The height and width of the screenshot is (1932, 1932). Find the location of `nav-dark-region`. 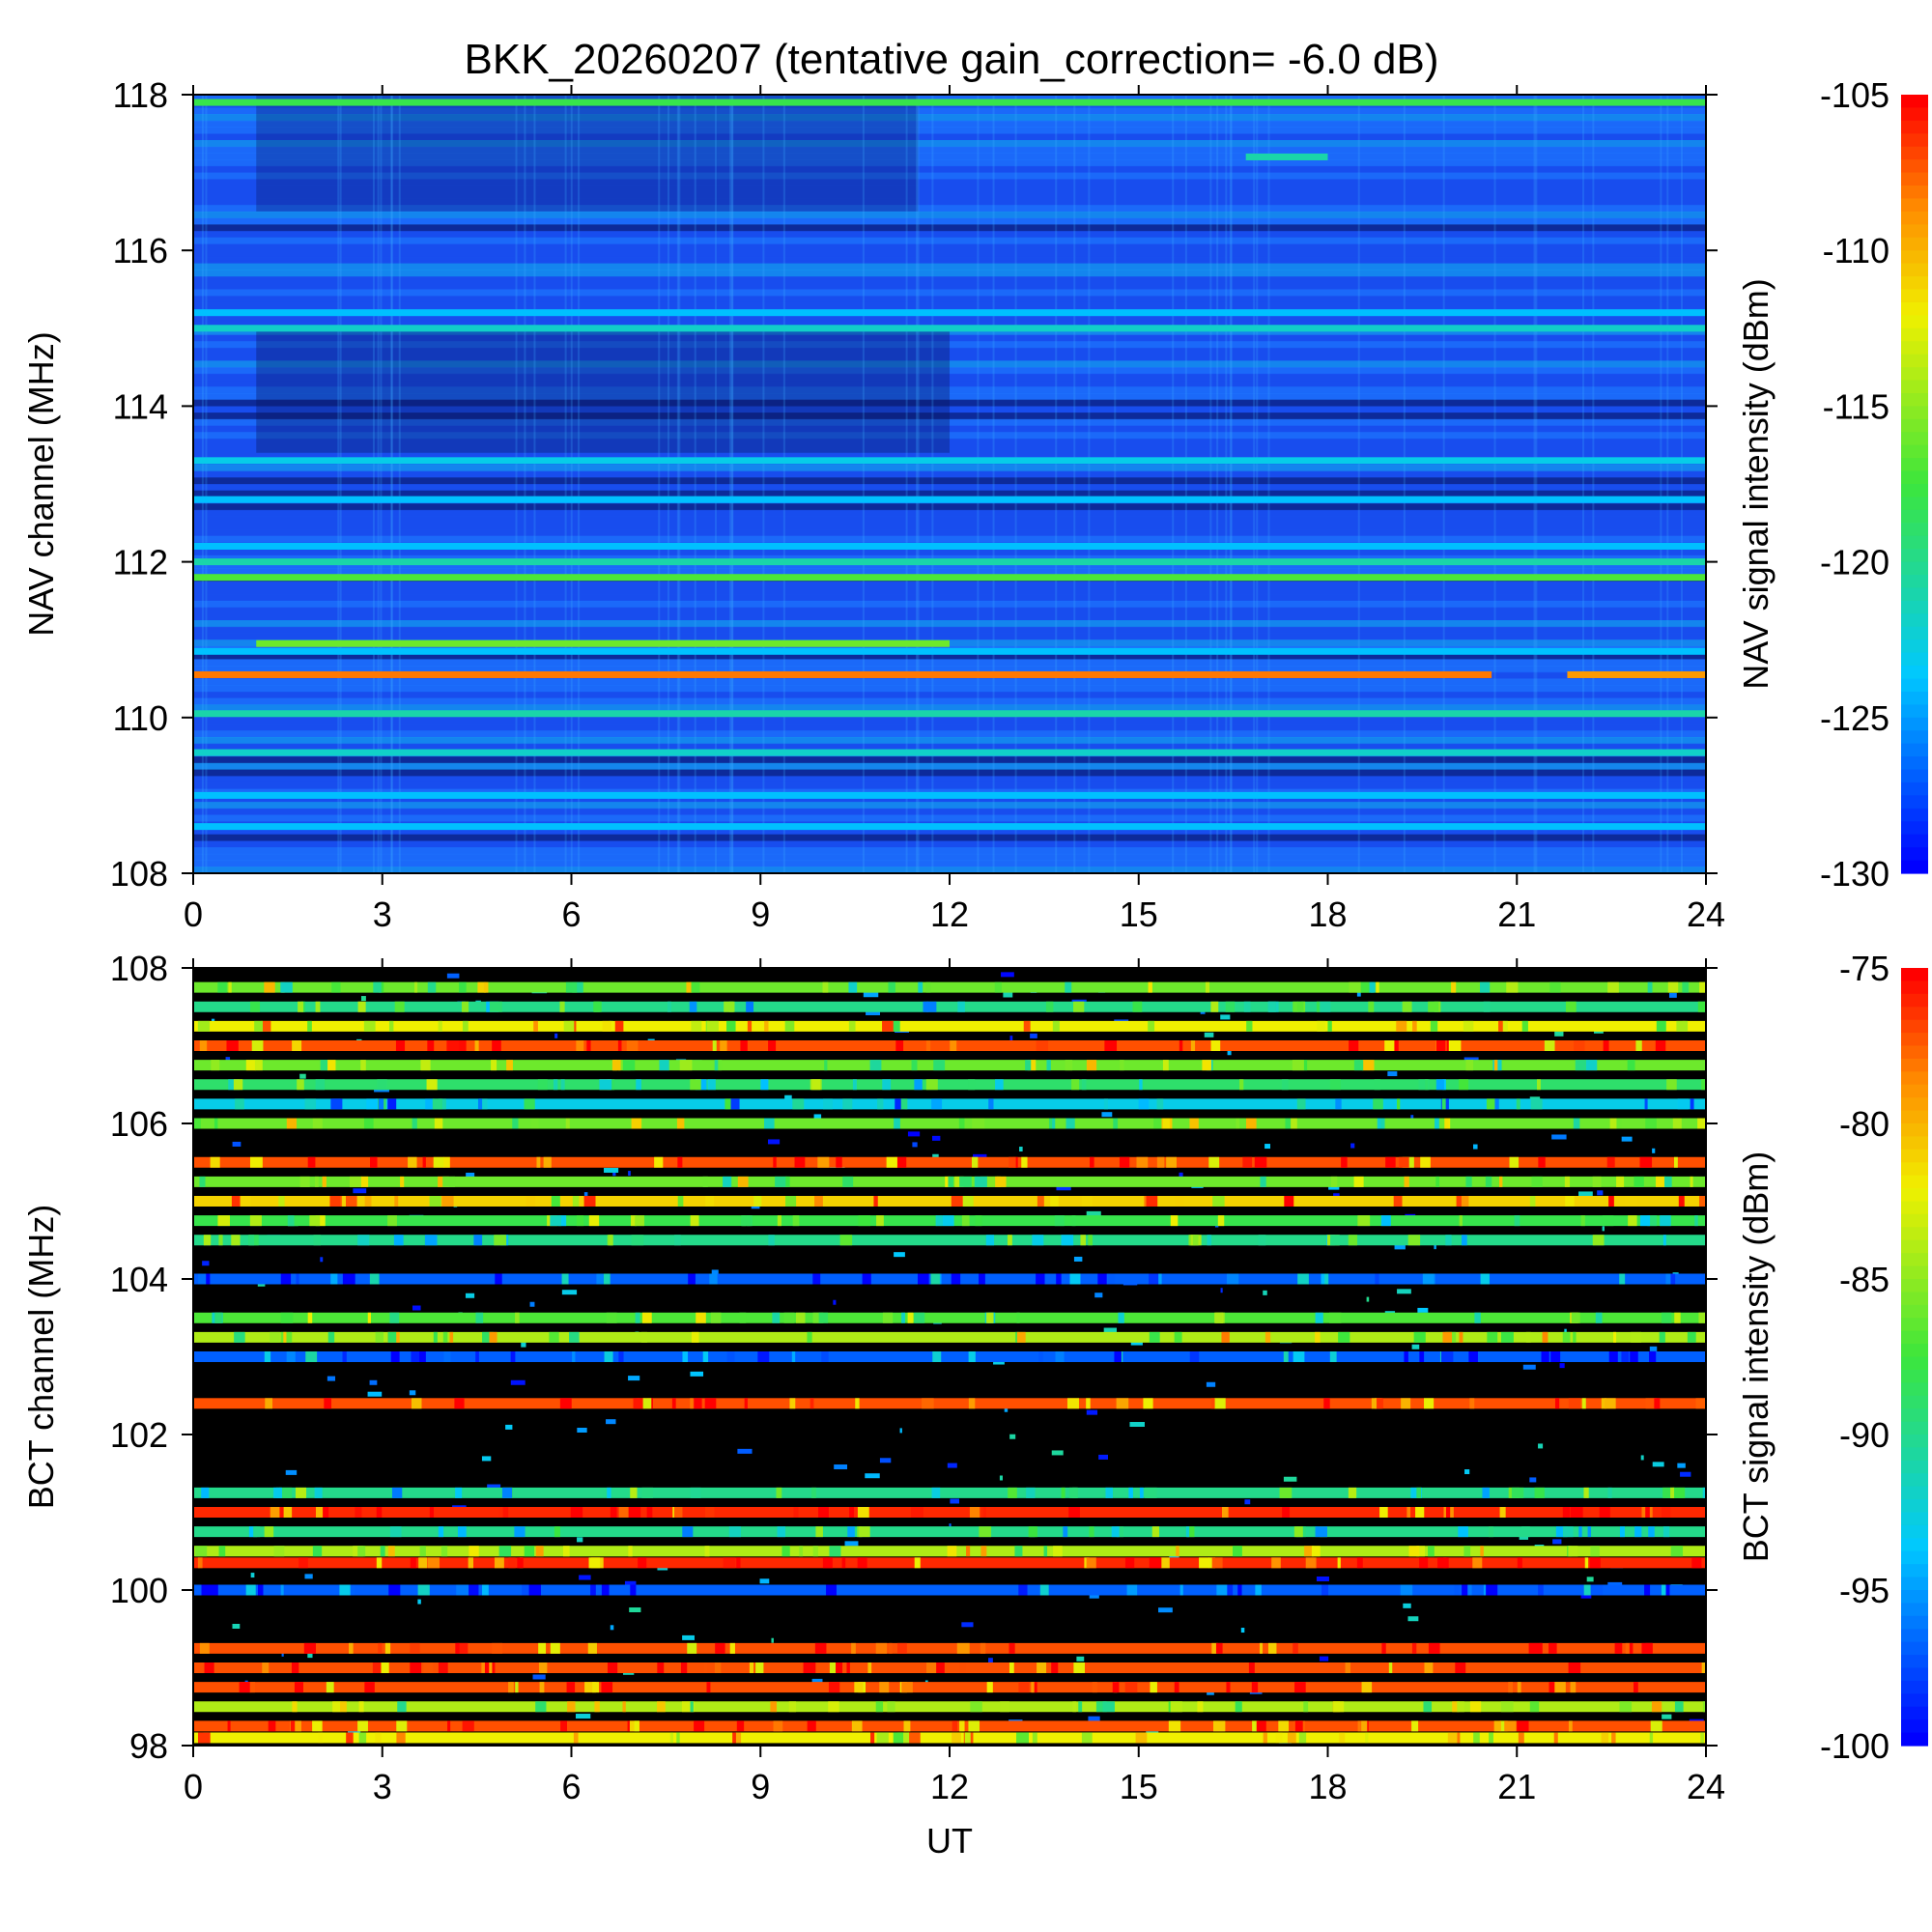

nav-dark-region is located at coordinates (587, 153).